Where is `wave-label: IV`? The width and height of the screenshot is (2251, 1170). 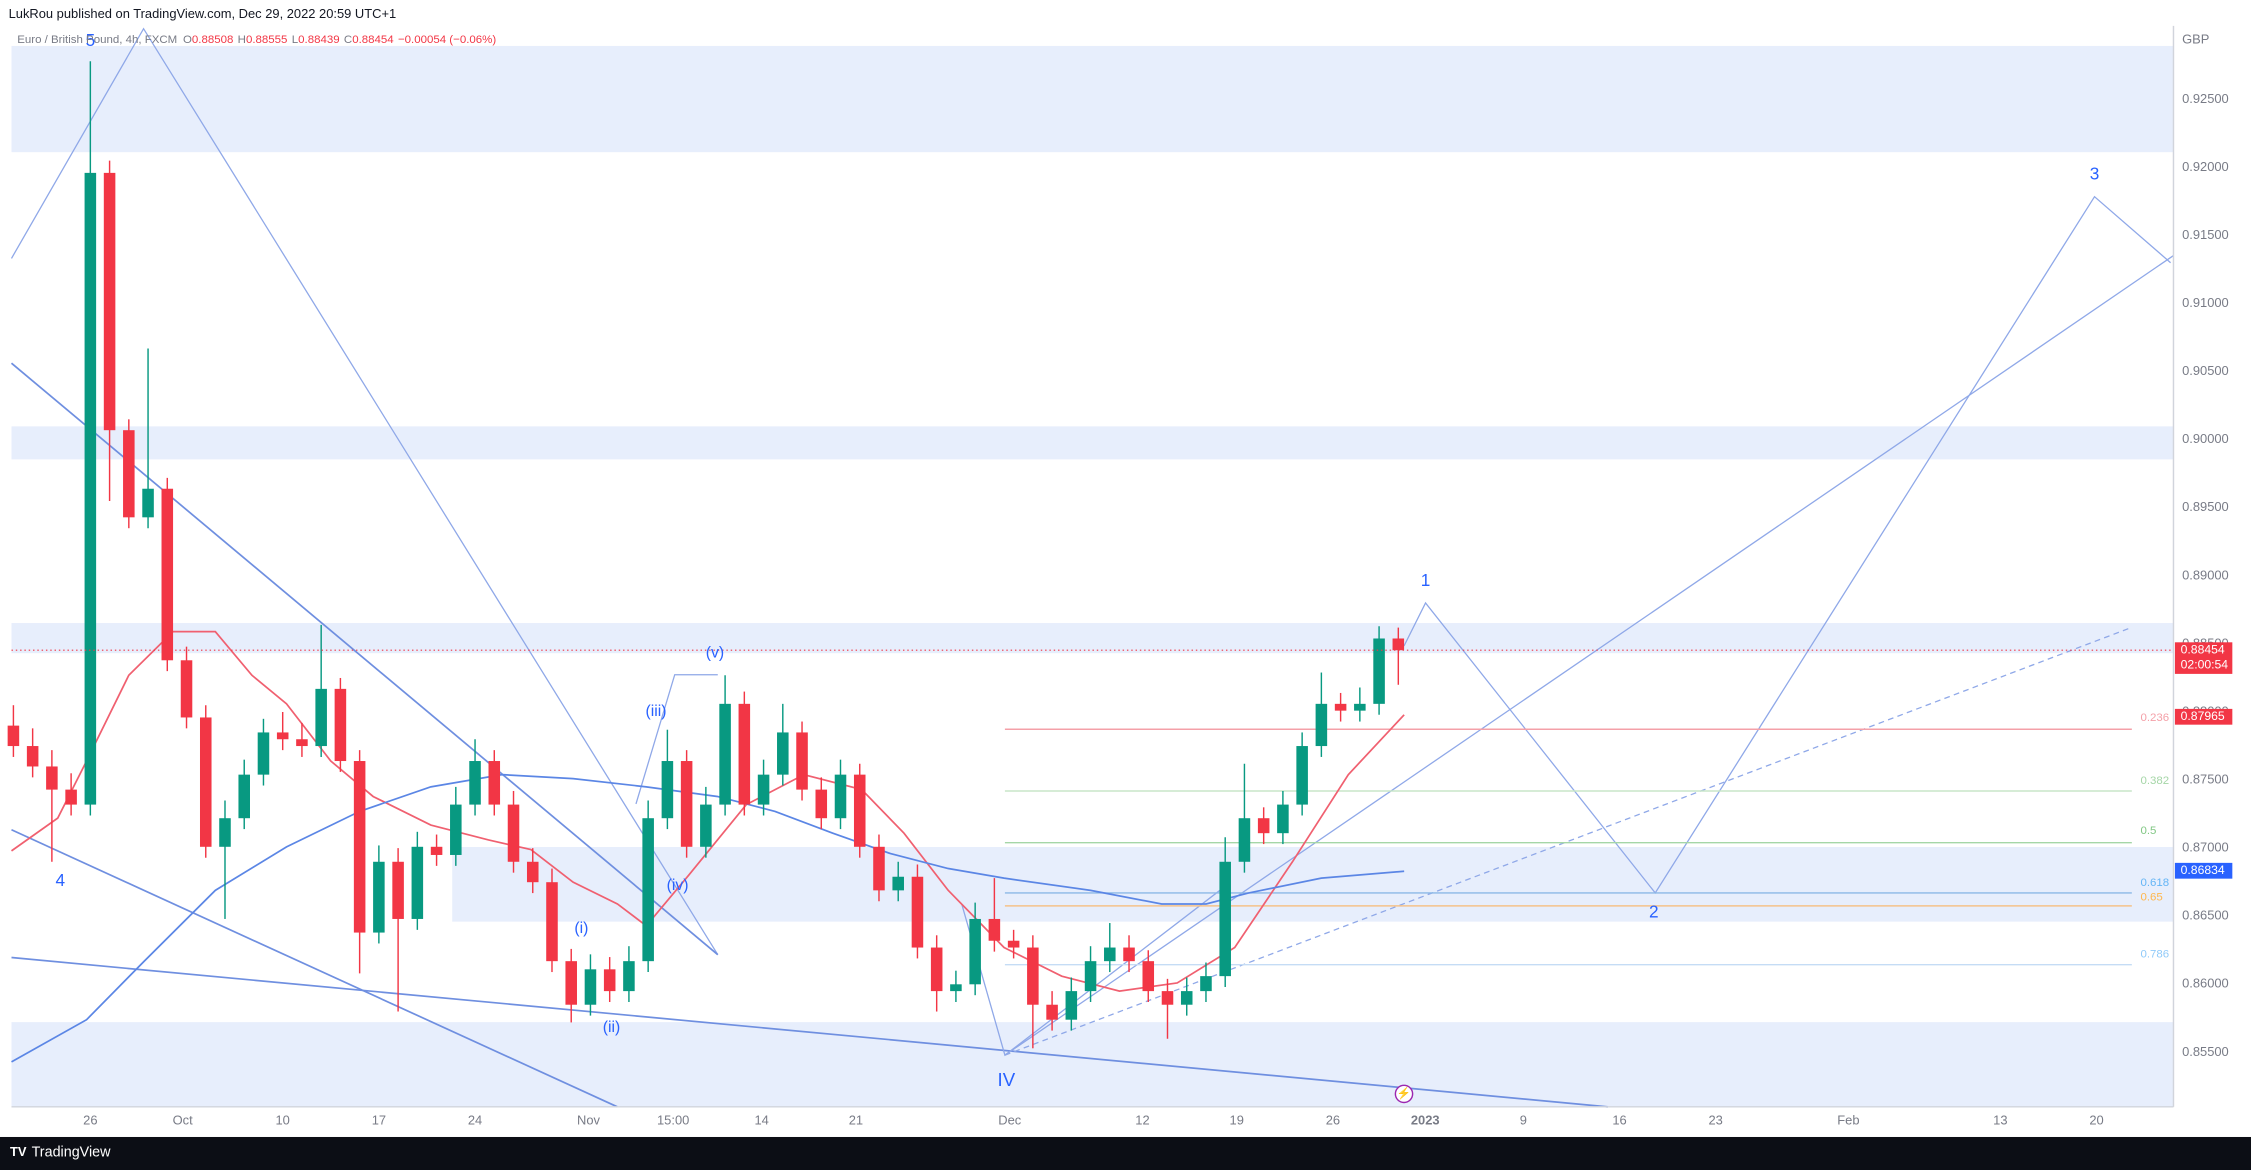 wave-label: IV is located at coordinates (1007, 1079).